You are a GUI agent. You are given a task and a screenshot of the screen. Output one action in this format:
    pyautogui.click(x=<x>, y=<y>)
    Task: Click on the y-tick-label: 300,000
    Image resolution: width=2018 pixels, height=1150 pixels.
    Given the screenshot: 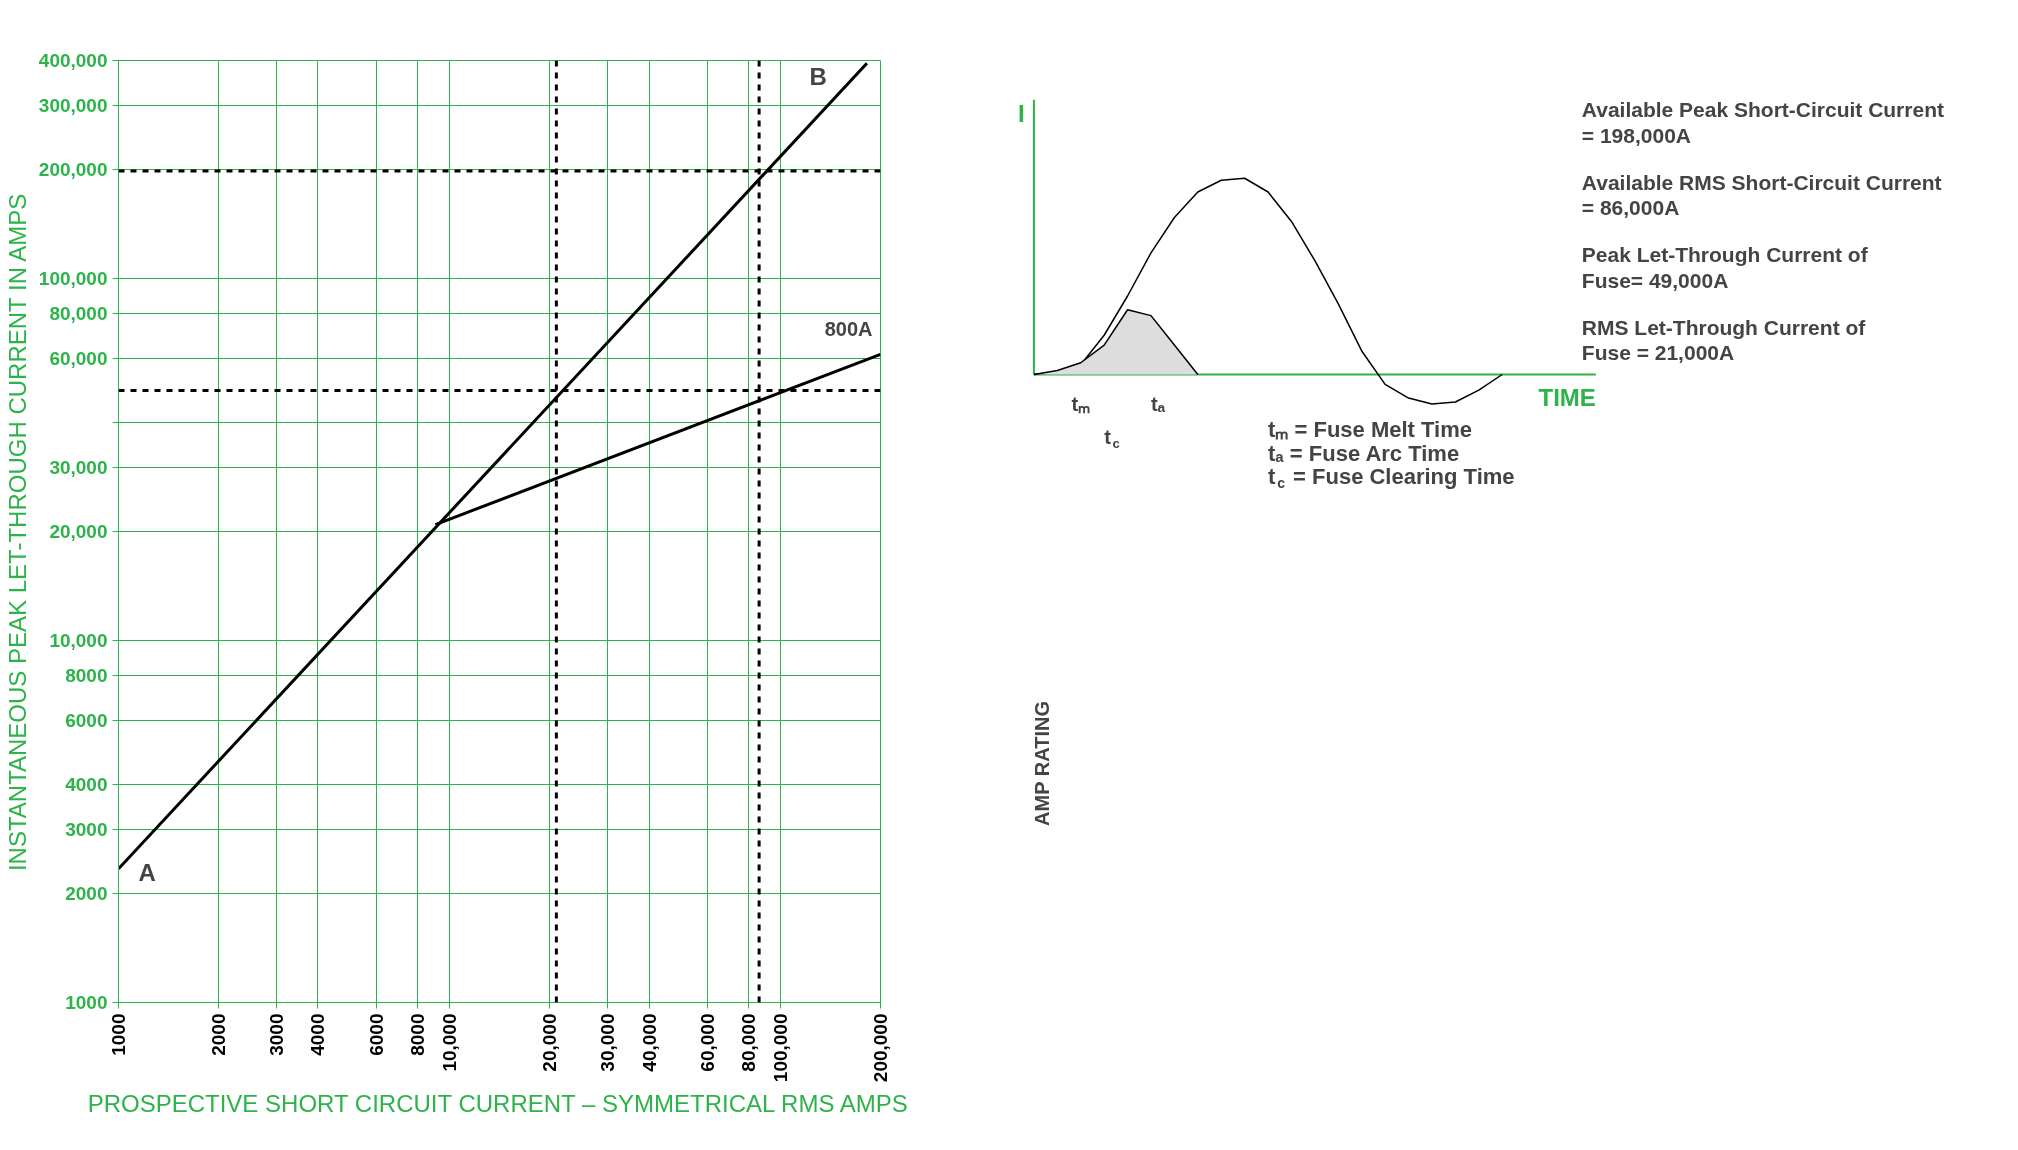 What is the action you would take?
    pyautogui.click(x=73, y=106)
    